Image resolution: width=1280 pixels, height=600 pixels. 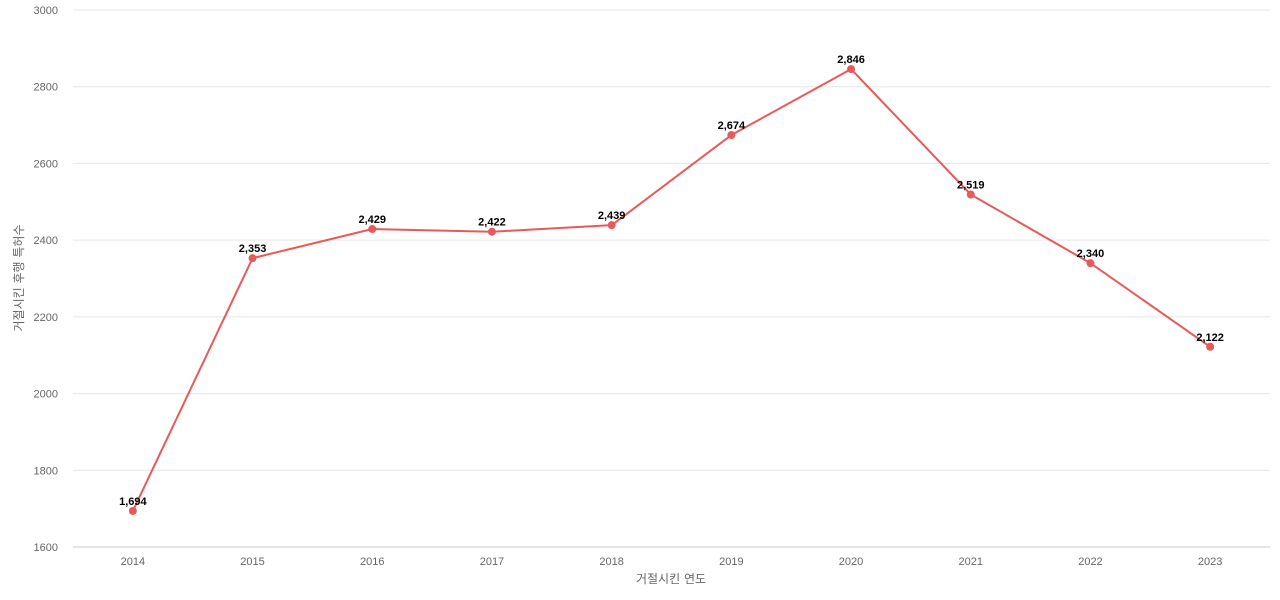 What do you see at coordinates (46, 471) in the screenshot?
I see `y-tick-label: 1800` at bounding box center [46, 471].